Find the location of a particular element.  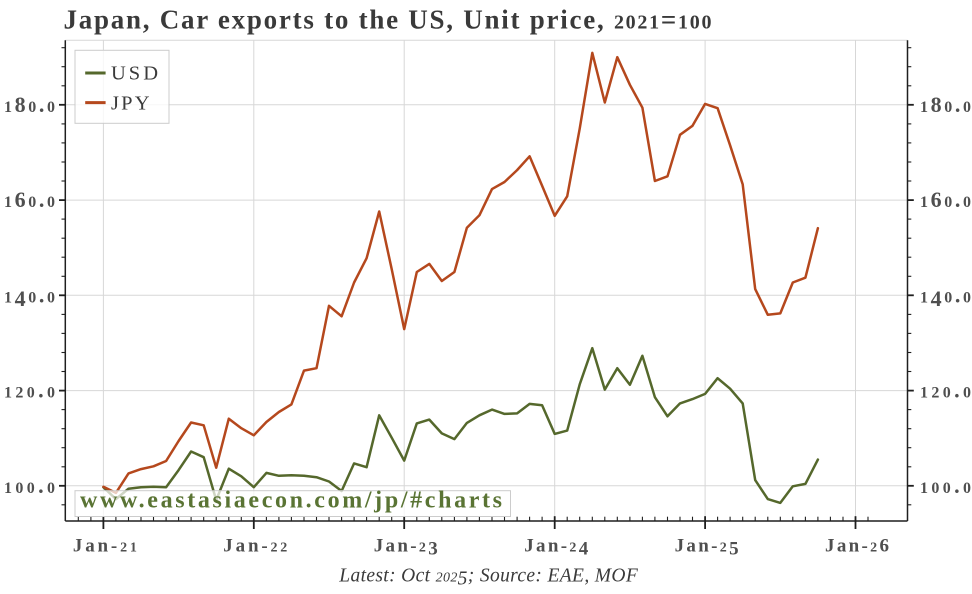

svg-text: Jan-22 is located at coordinates (255, 546).